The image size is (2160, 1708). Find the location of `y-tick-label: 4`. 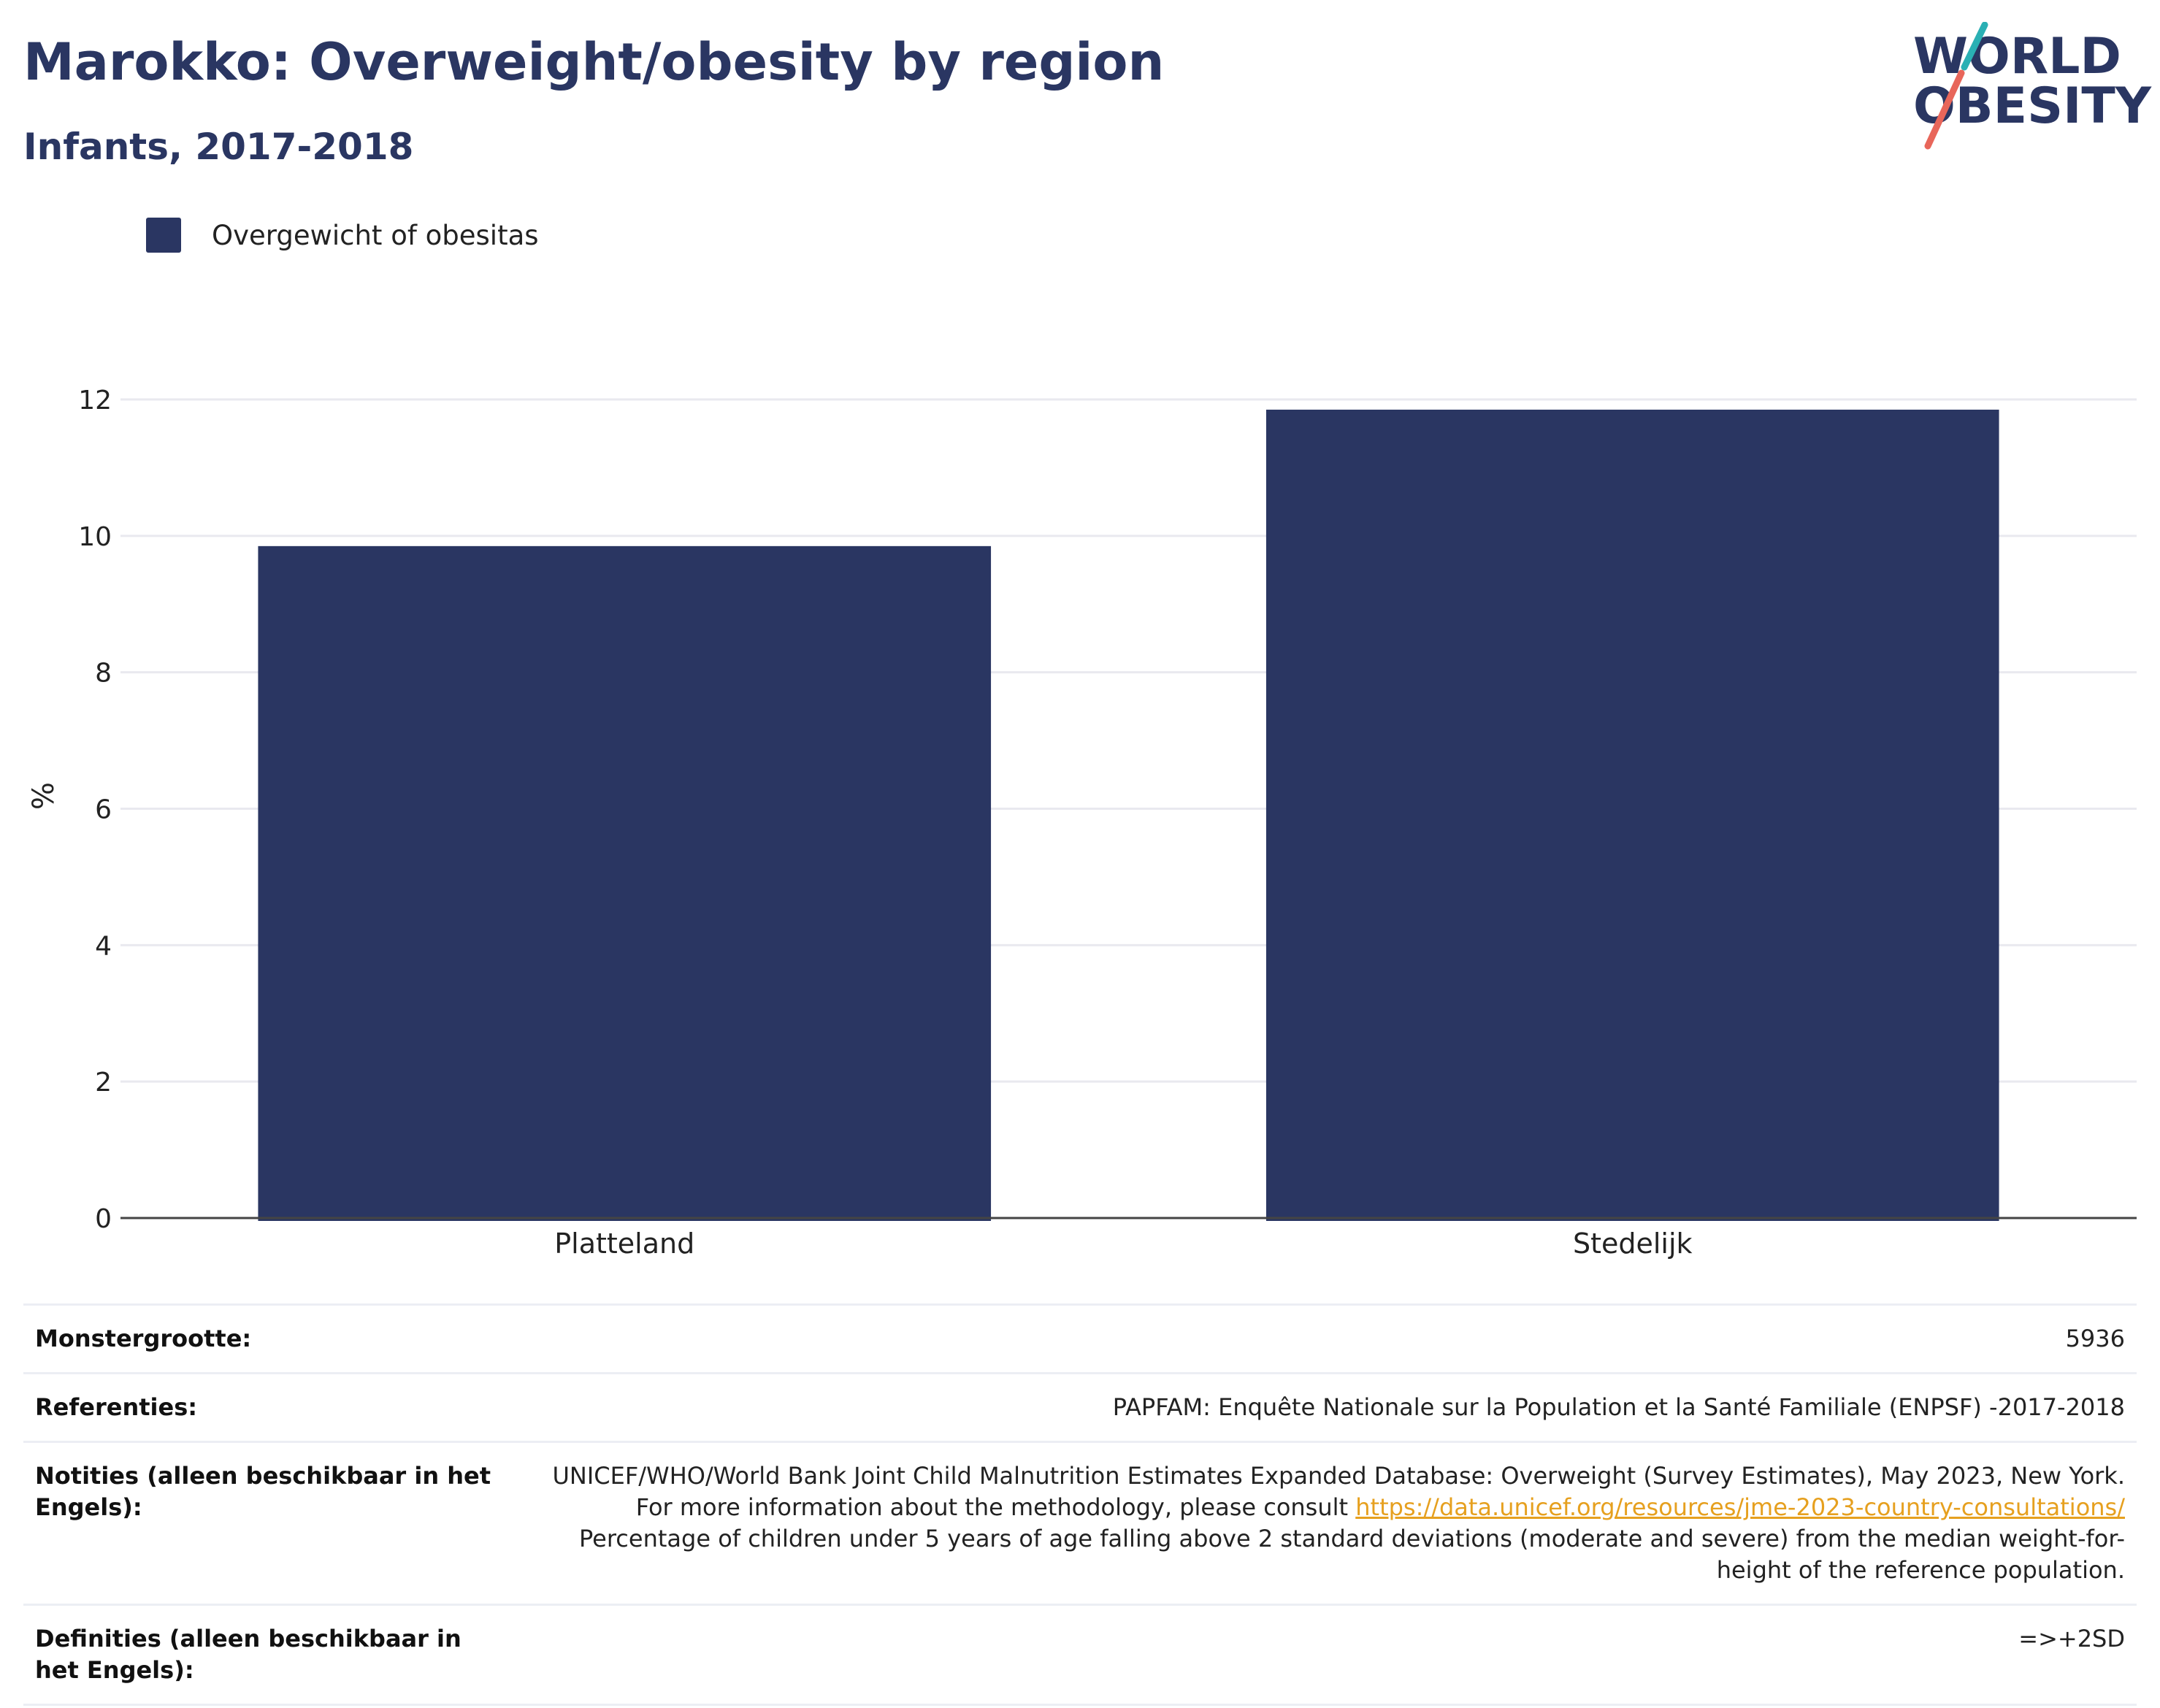

y-tick-label: 4 is located at coordinates (103, 946).